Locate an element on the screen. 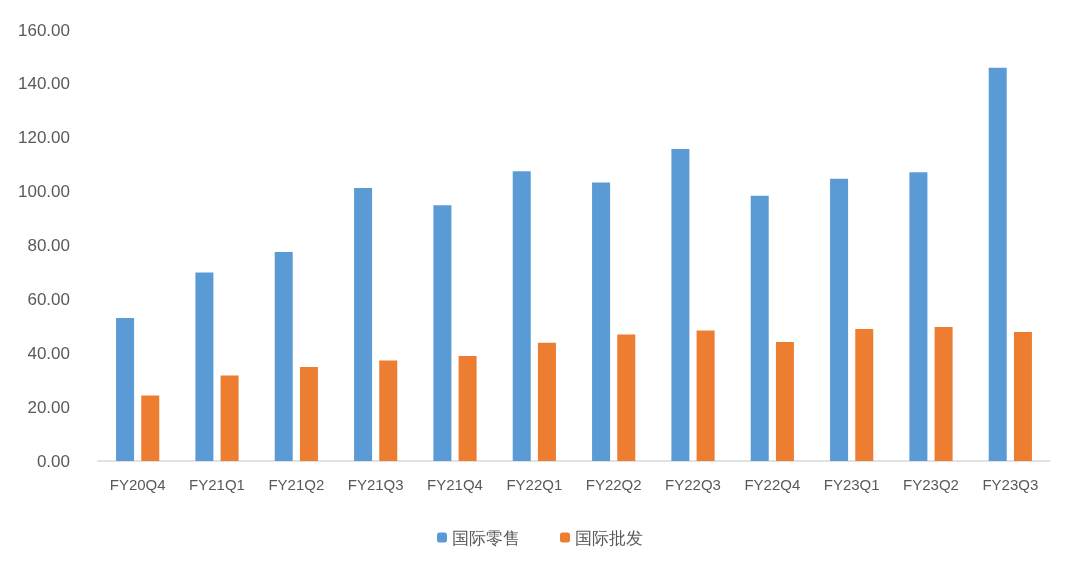 This screenshot has width=1080, height=569. y-tick-label: 0.00 is located at coordinates (53, 461).